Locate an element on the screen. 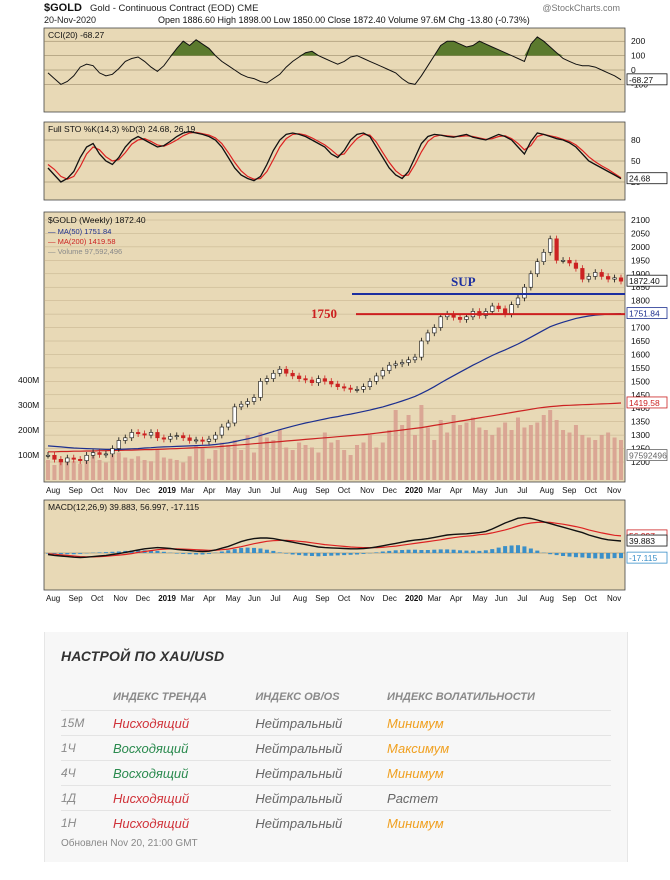  volume-tick-label: 100M is located at coordinates (28, 455).